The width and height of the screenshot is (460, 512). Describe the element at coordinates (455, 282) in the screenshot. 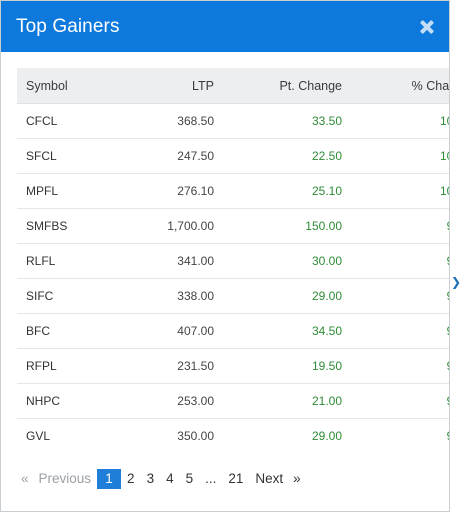

I see `chevron-right-icon: ❯` at that location.